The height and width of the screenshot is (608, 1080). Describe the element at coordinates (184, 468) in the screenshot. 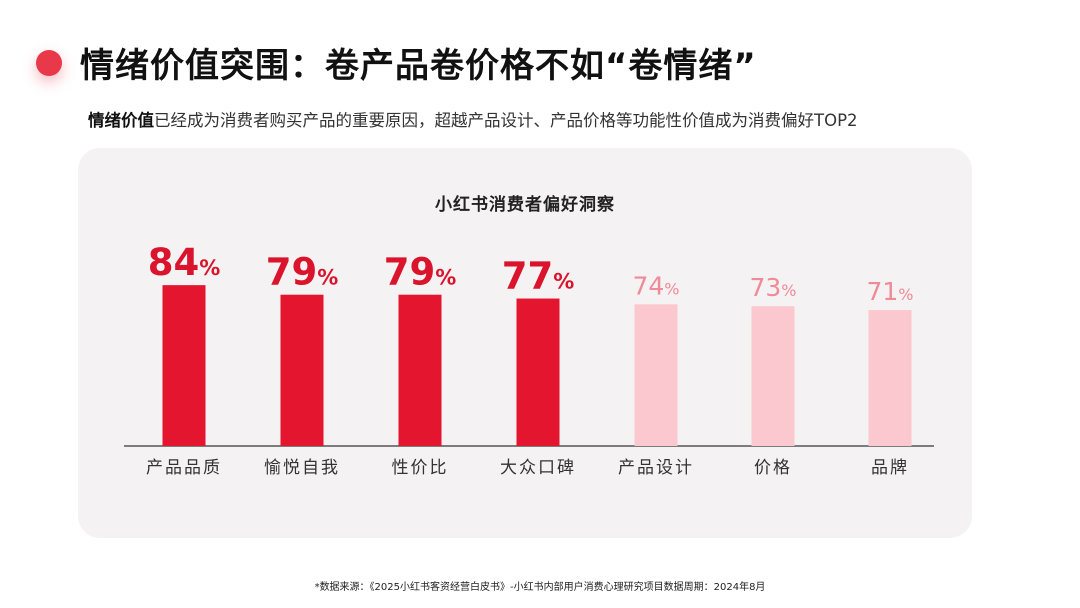

I see `category-label-1: 产品品质` at that location.